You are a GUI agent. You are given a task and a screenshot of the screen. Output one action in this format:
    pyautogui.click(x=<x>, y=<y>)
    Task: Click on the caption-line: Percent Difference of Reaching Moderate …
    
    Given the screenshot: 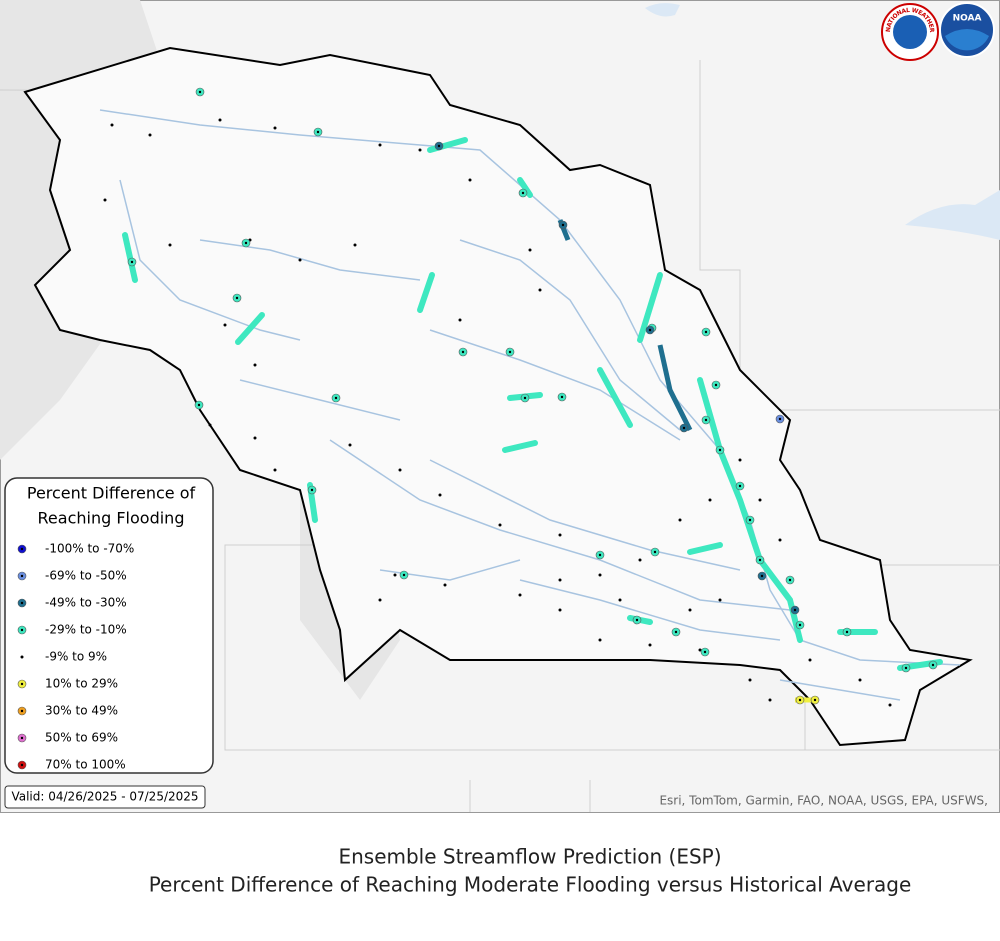 What is the action you would take?
    pyautogui.click(x=530, y=885)
    